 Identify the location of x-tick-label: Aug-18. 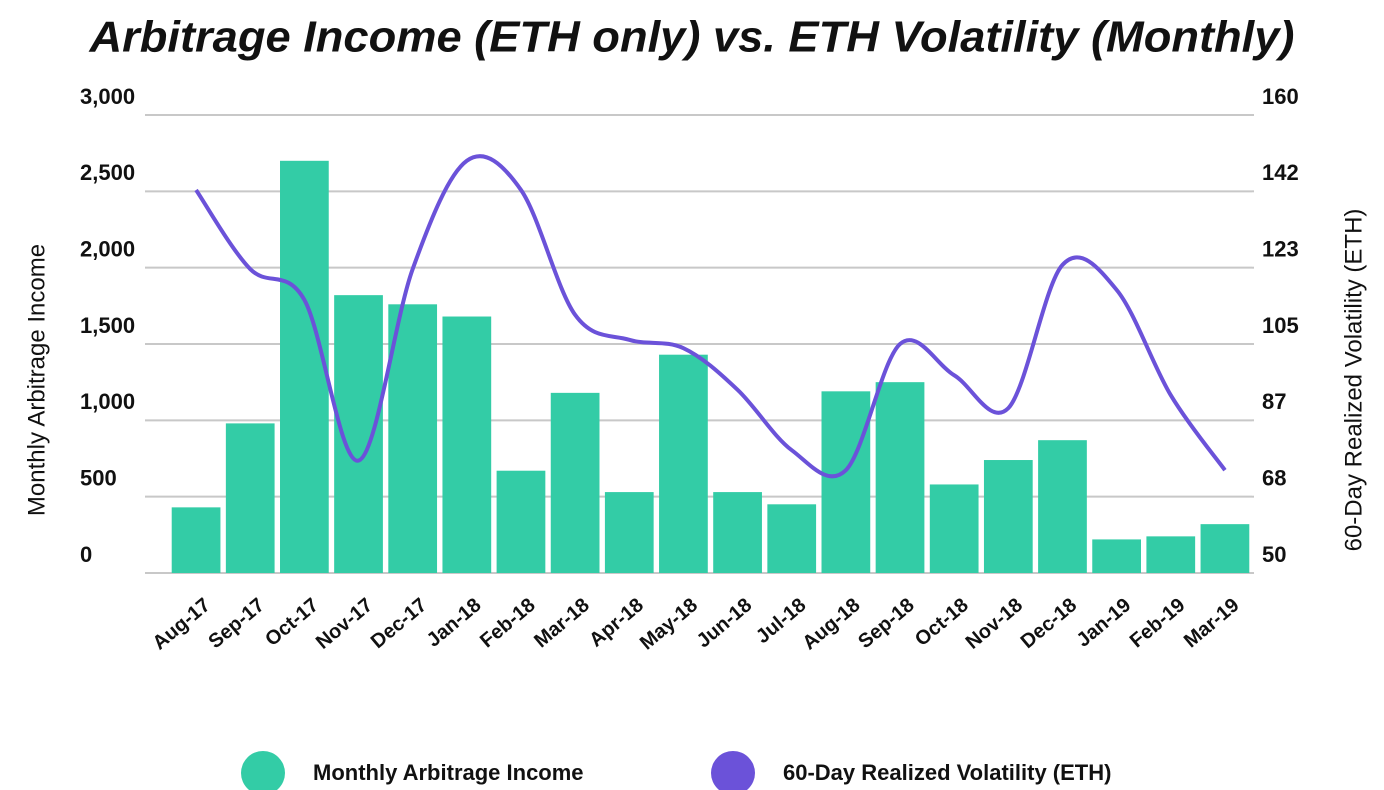
(831, 624).